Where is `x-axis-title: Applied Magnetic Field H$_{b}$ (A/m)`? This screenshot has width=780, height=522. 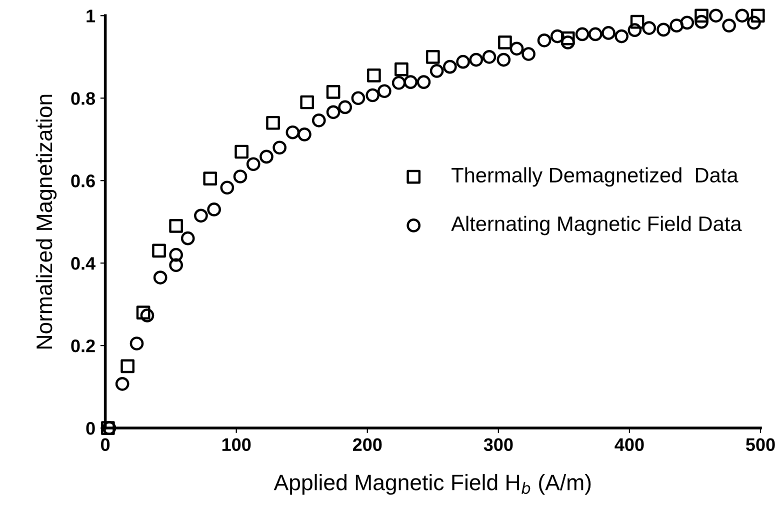 x-axis-title: Applied Magnetic Field H$_{b}$ (A/m) is located at coordinates (432, 484).